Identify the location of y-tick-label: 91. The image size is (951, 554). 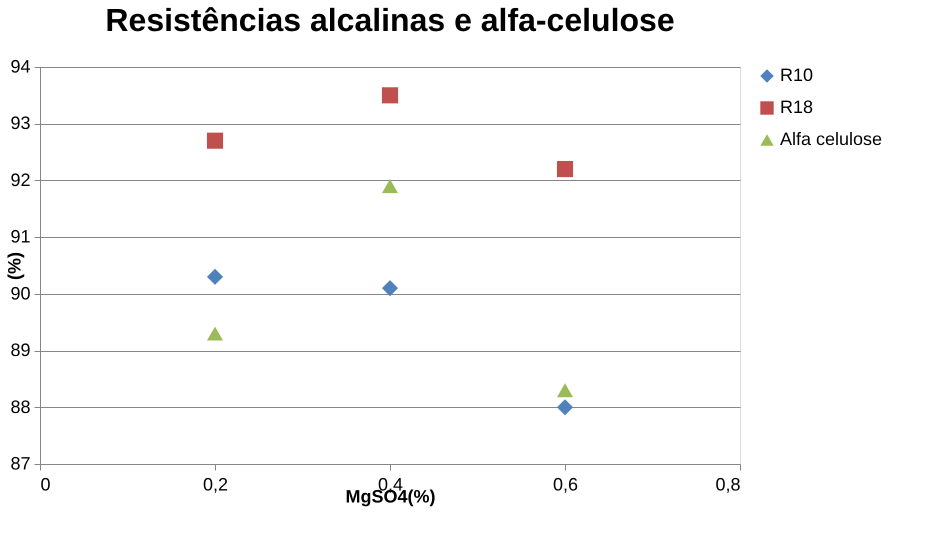
(20, 236).